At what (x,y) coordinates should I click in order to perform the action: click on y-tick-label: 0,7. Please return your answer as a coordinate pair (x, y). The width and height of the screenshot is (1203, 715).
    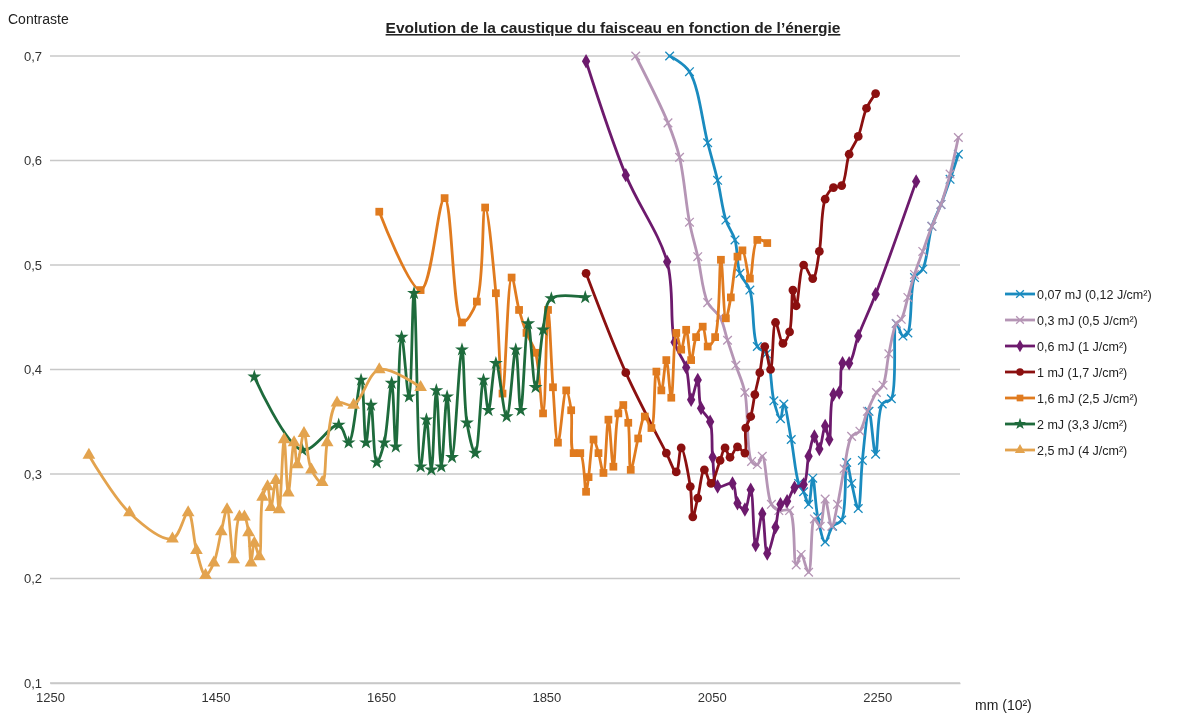
    Looking at the image, I should click on (32, 56).